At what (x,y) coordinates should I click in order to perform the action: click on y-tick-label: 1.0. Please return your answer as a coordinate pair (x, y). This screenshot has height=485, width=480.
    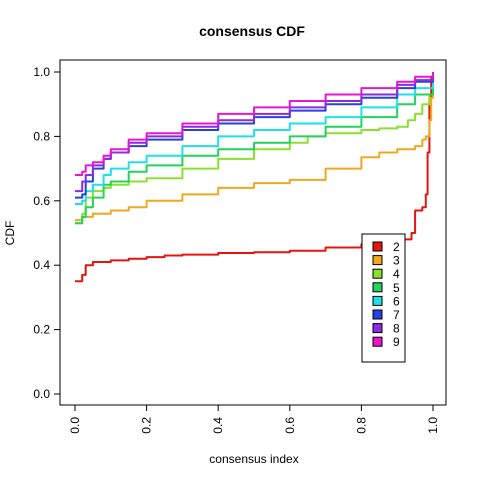
    Looking at the image, I should click on (41, 72).